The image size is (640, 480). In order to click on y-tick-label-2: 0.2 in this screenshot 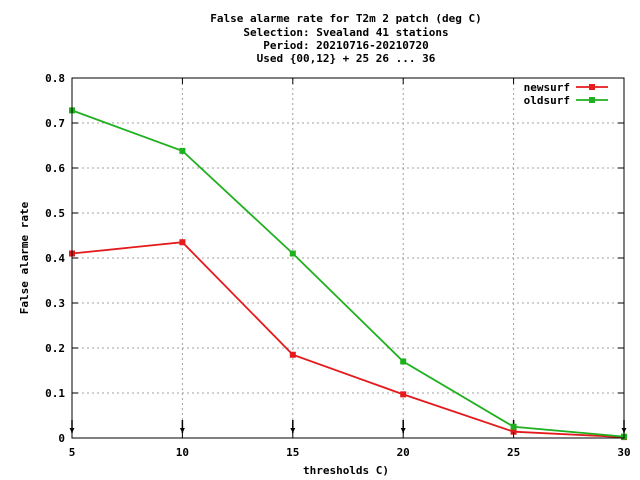, I will do `click(55, 348)`.